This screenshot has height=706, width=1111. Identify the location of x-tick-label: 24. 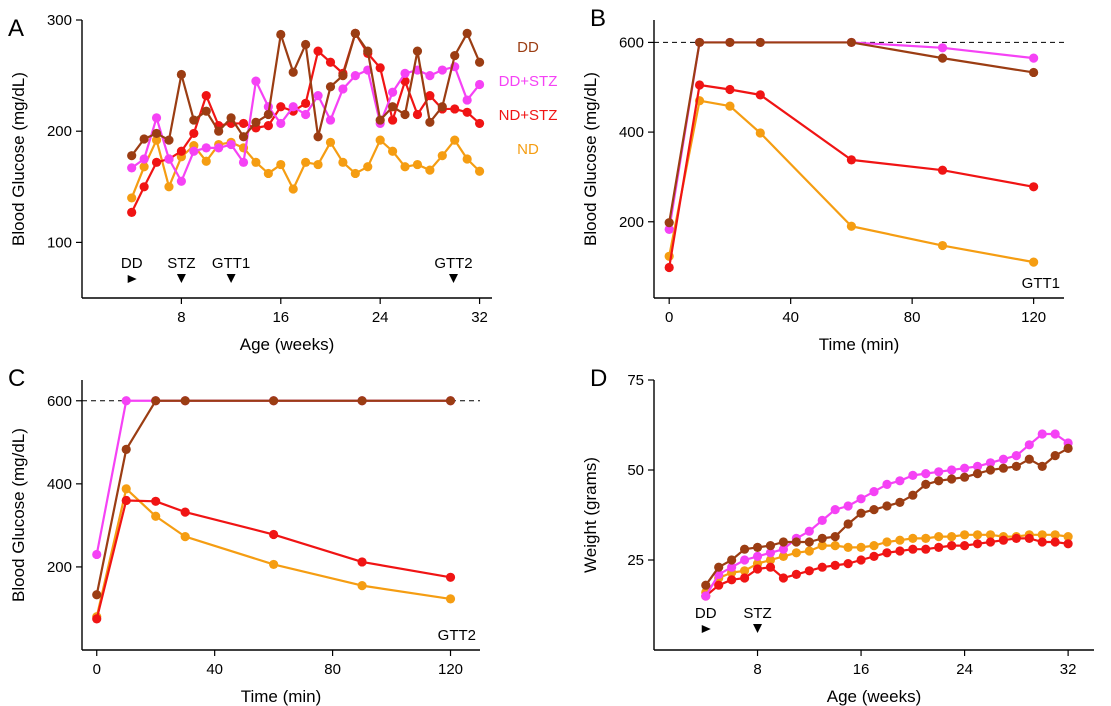
(380, 317).